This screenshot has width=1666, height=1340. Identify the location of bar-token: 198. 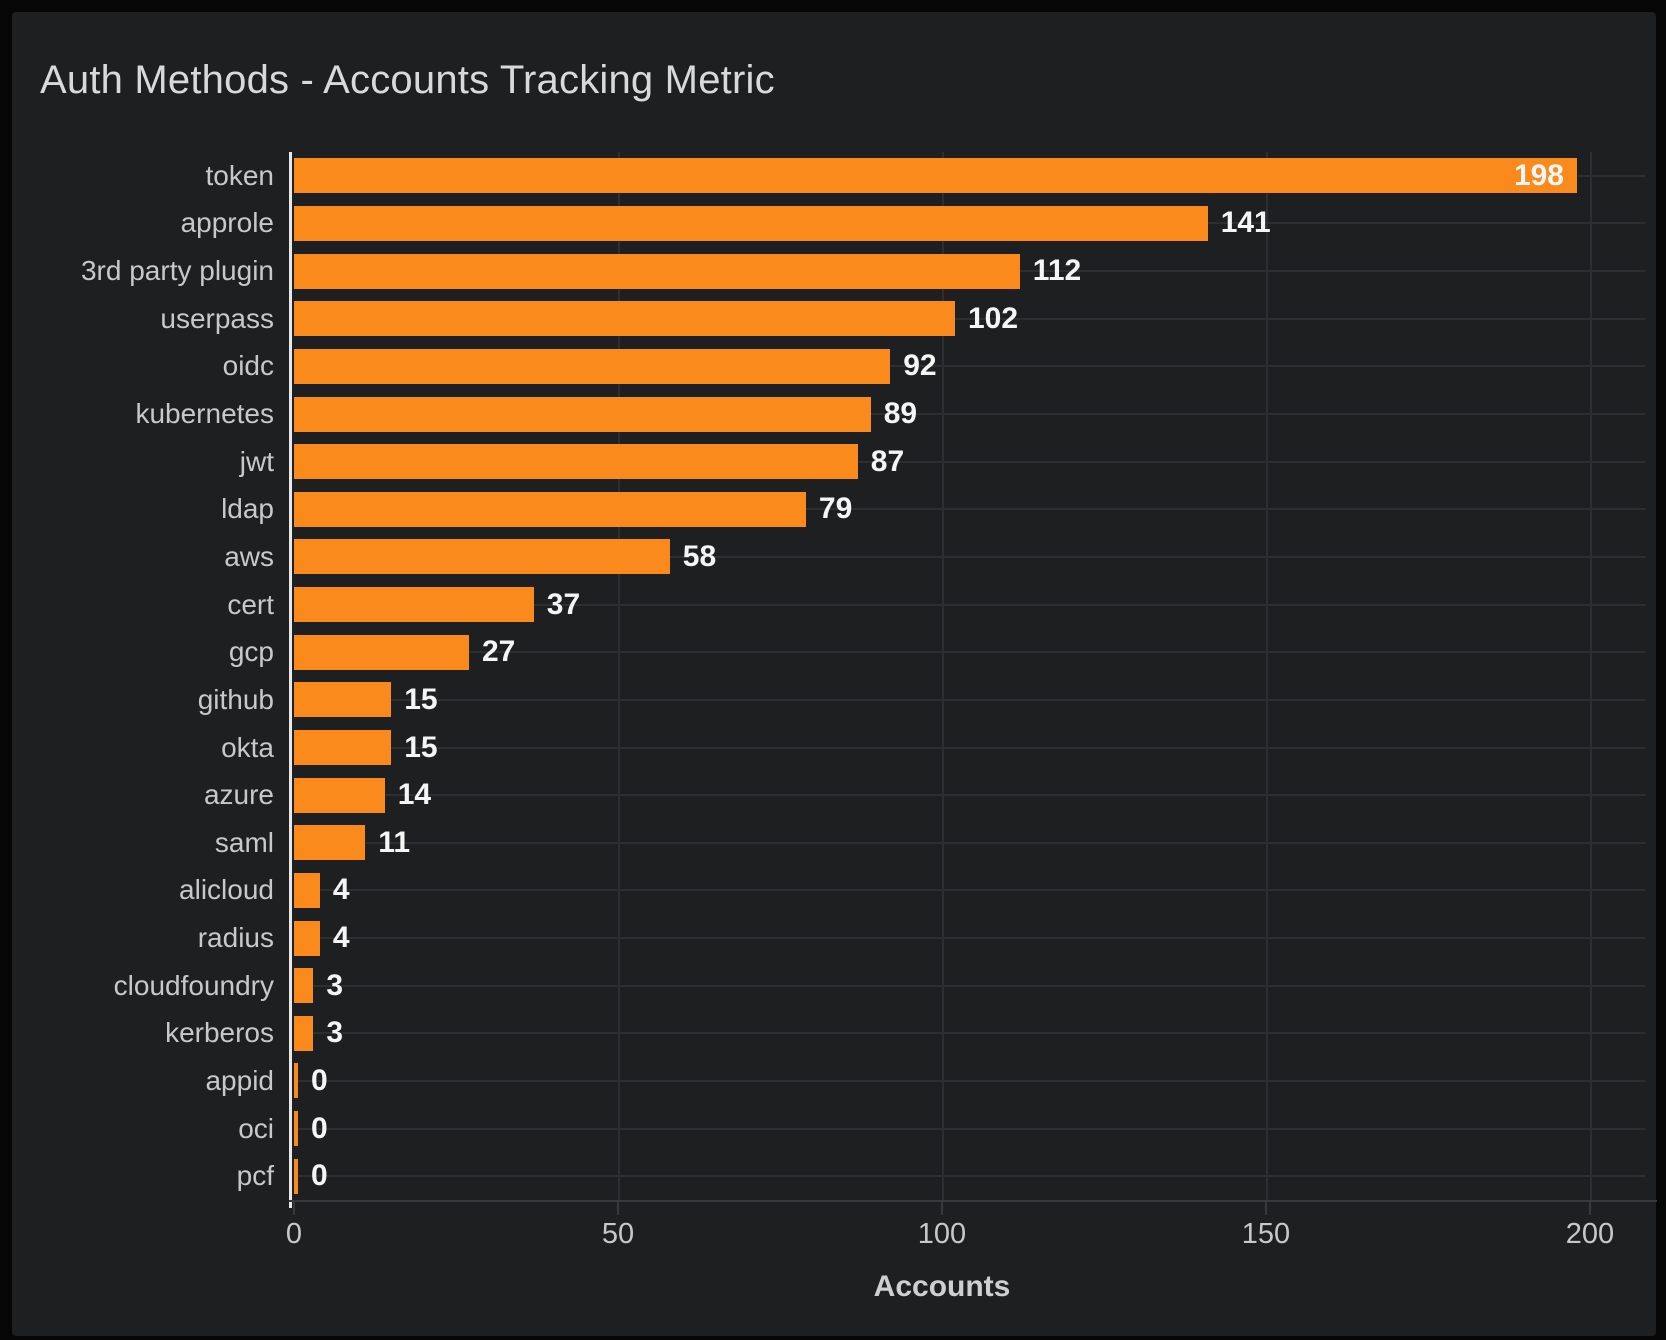
(935, 176).